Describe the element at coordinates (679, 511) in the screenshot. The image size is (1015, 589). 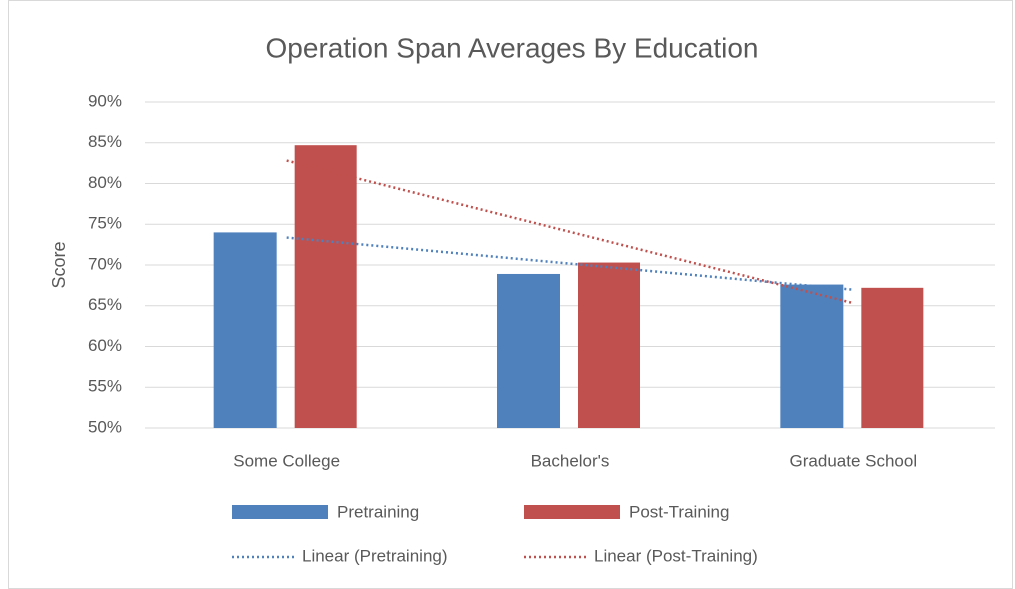
I see `legend-label: Post-Training` at that location.